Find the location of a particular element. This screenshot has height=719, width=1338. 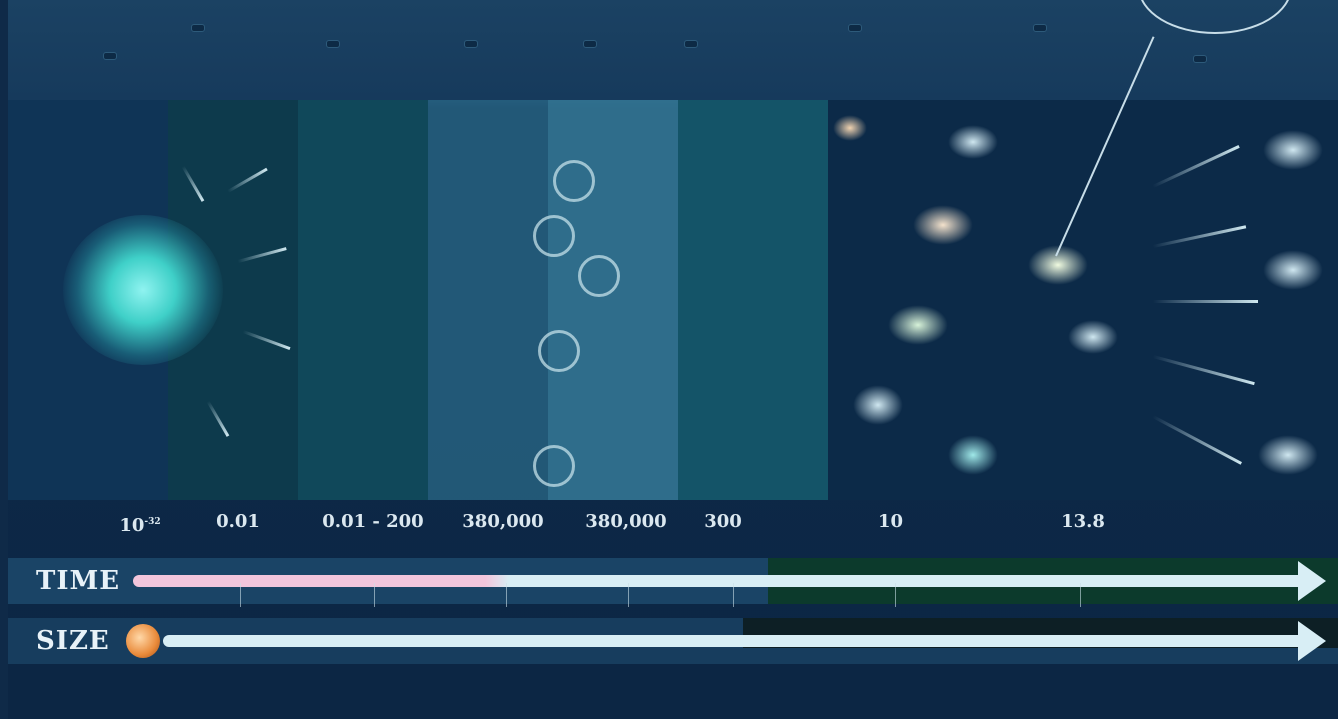

time-arrow-shaft is located at coordinates (720, 581).